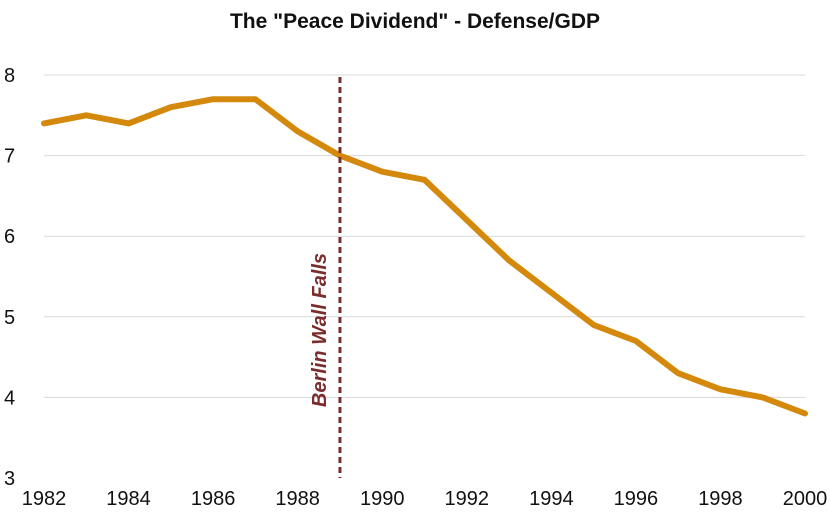  Describe the element at coordinates (720, 499) in the screenshot. I see `x-tick-label: 1998` at that location.